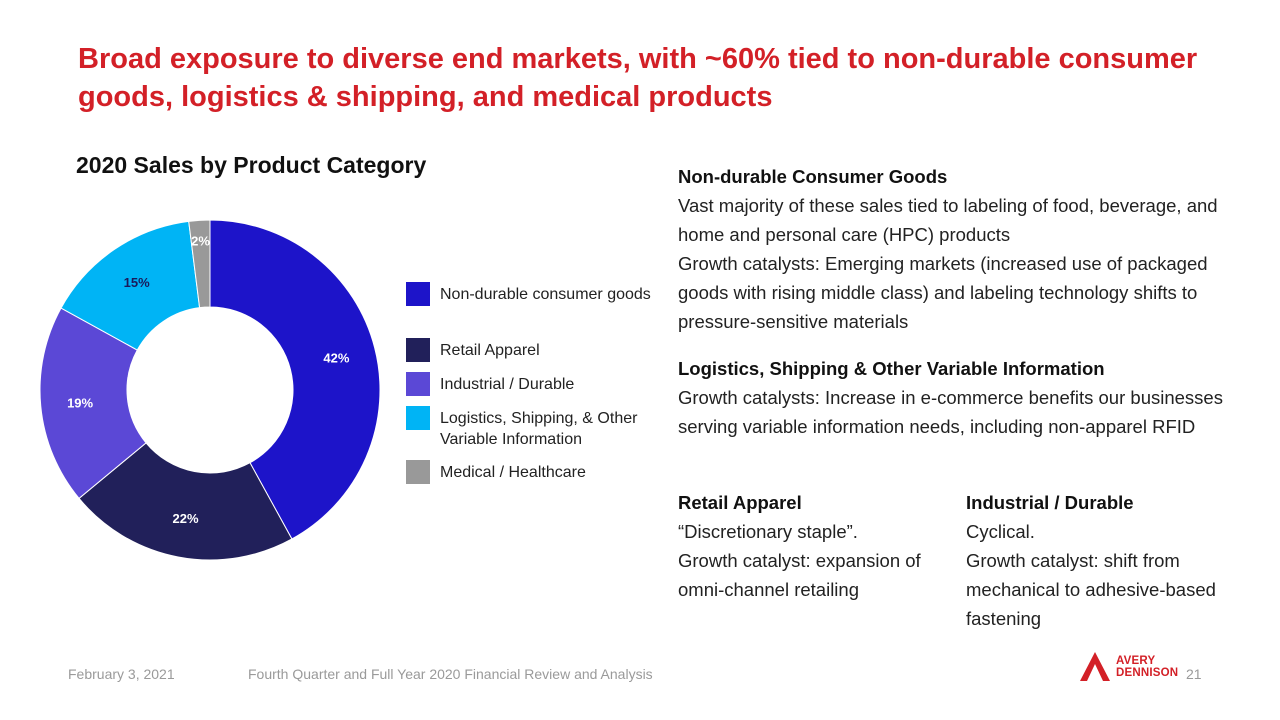 The width and height of the screenshot is (1280, 720). Describe the element at coordinates (336, 358) in the screenshot. I see `slice-label-0: 42%` at that location.